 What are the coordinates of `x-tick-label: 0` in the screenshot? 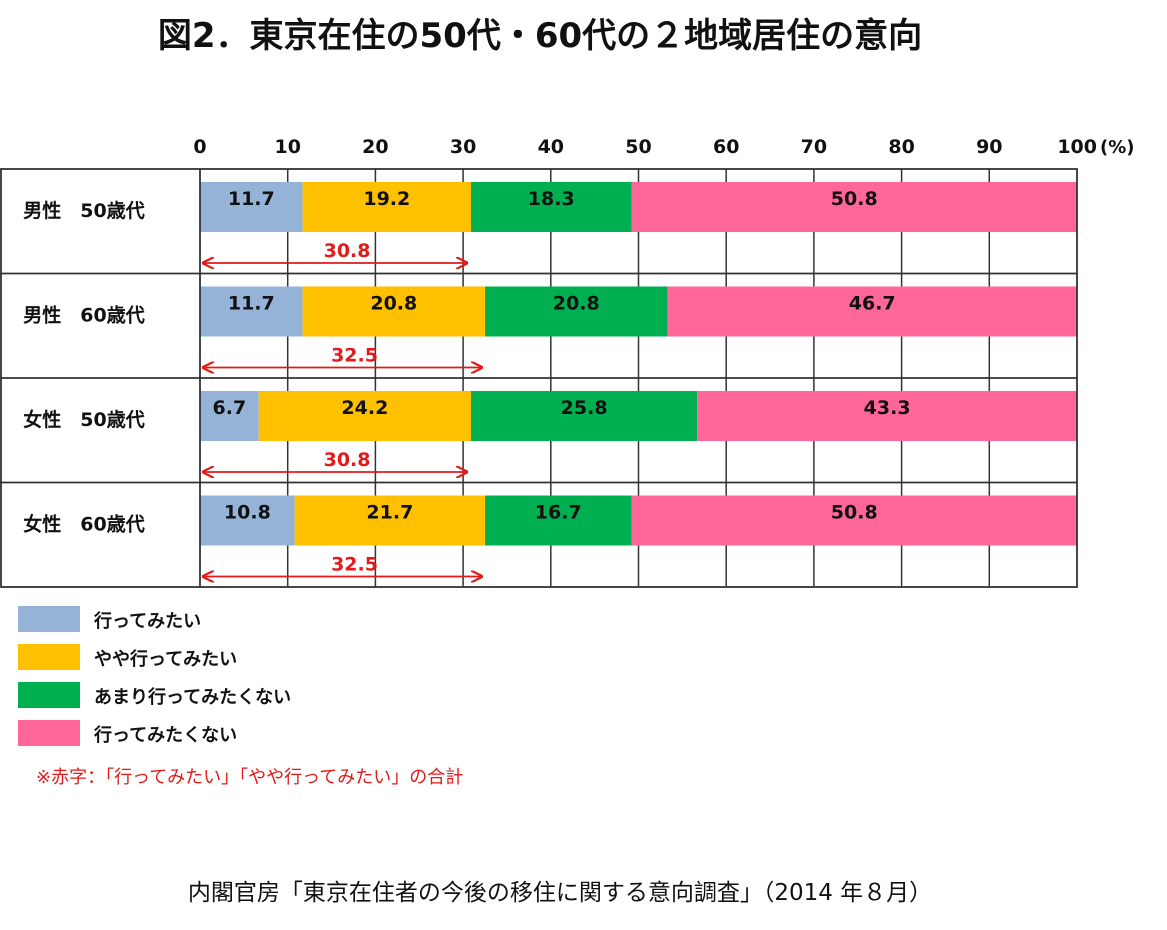 It's located at (199, 147).